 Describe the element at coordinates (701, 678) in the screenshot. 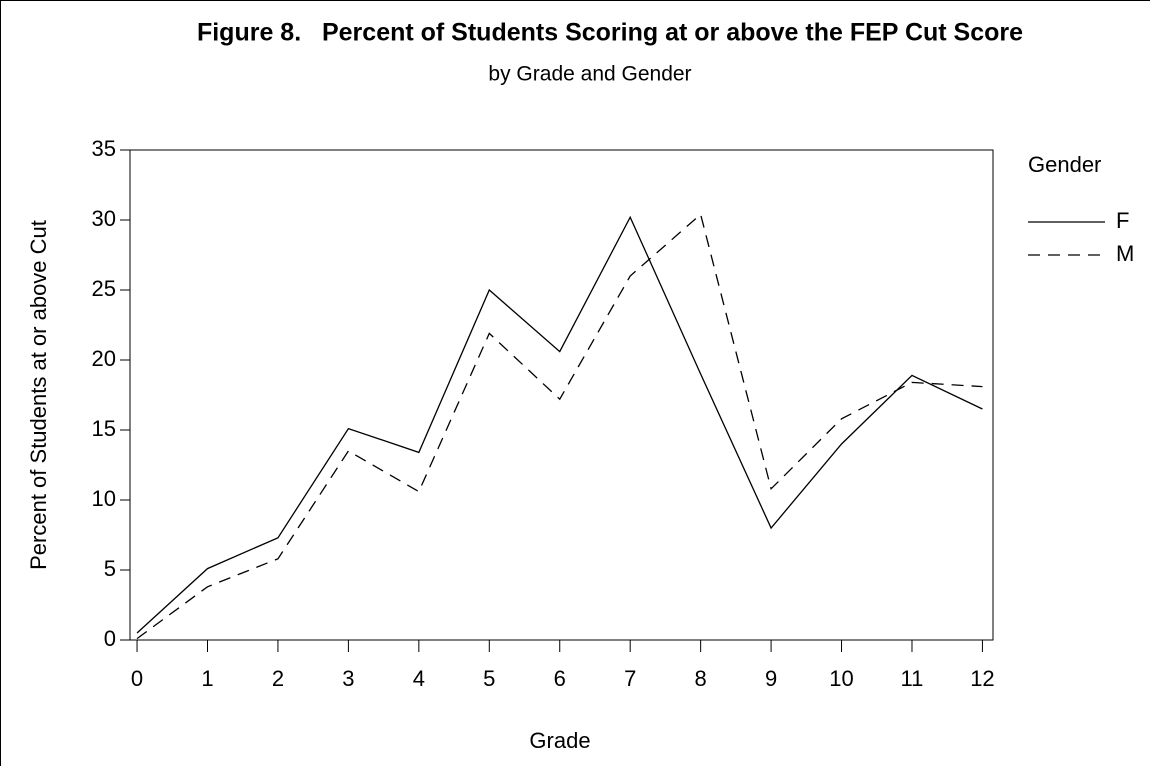

I see `x-tick-label: 8` at that location.